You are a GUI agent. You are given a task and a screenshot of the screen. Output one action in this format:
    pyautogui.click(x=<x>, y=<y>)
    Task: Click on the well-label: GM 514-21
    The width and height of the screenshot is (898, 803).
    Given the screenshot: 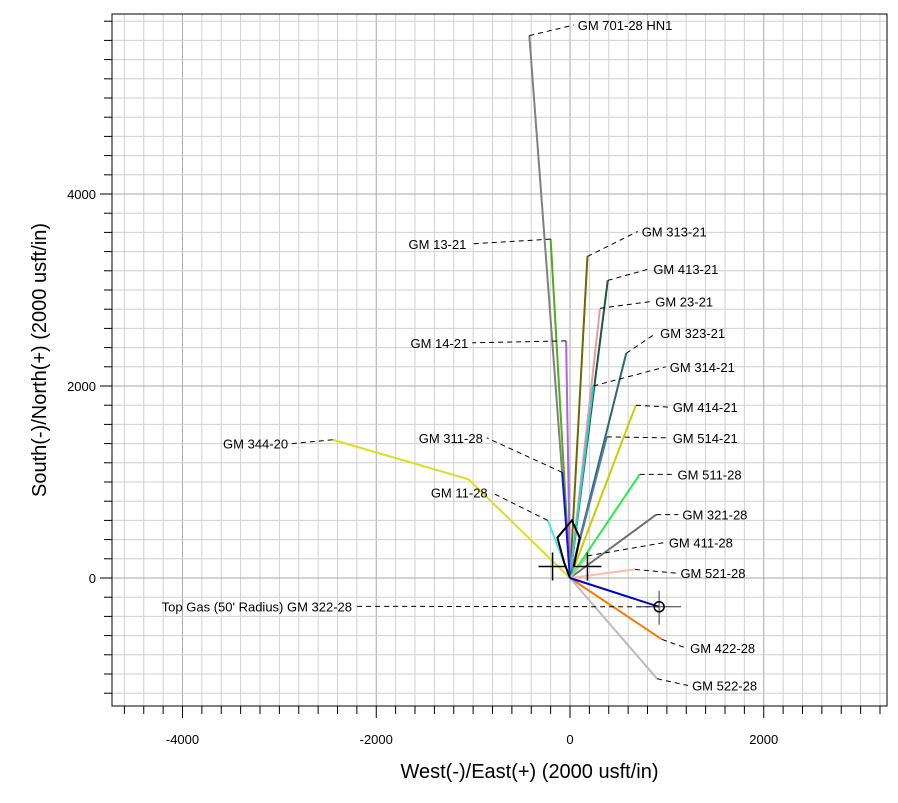 What is the action you would take?
    pyautogui.click(x=705, y=438)
    